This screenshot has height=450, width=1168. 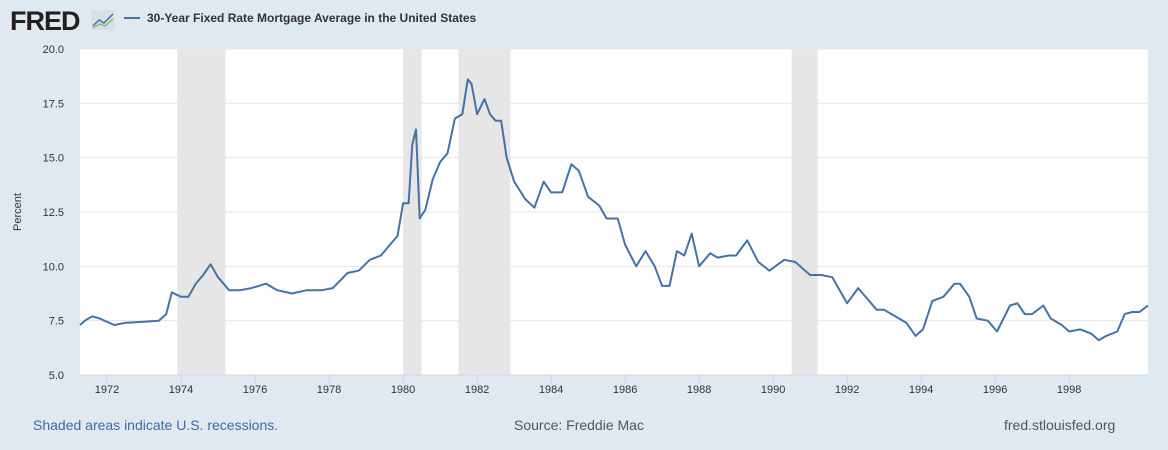 I want to click on legend-line-swatch, so click(x=132, y=18).